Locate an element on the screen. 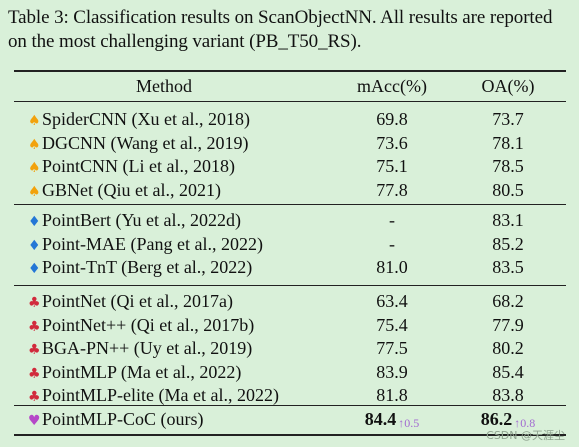 The image size is (579, 447). table-row: ♣PointMLP (Ma et al., 2022) 83.9 85.4 is located at coordinates (290, 372).